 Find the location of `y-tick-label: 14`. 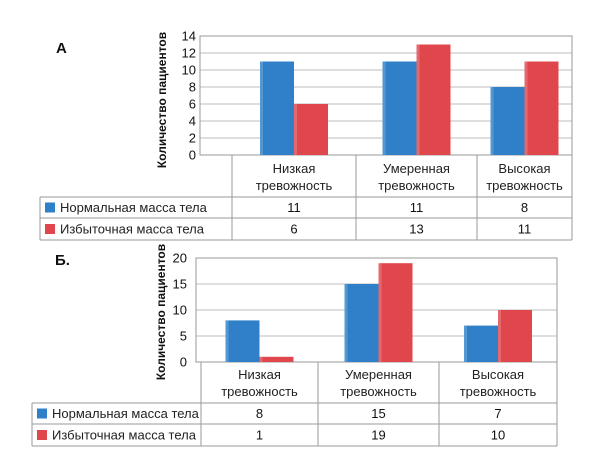

y-tick-label: 14 is located at coordinates (189, 36).